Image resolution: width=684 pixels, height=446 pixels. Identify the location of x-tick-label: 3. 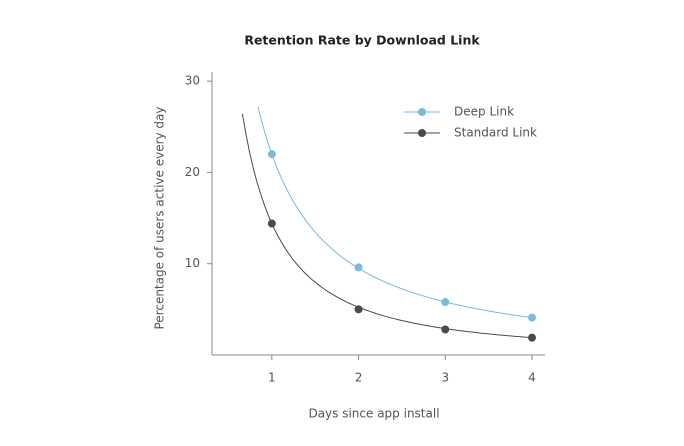
(445, 378).